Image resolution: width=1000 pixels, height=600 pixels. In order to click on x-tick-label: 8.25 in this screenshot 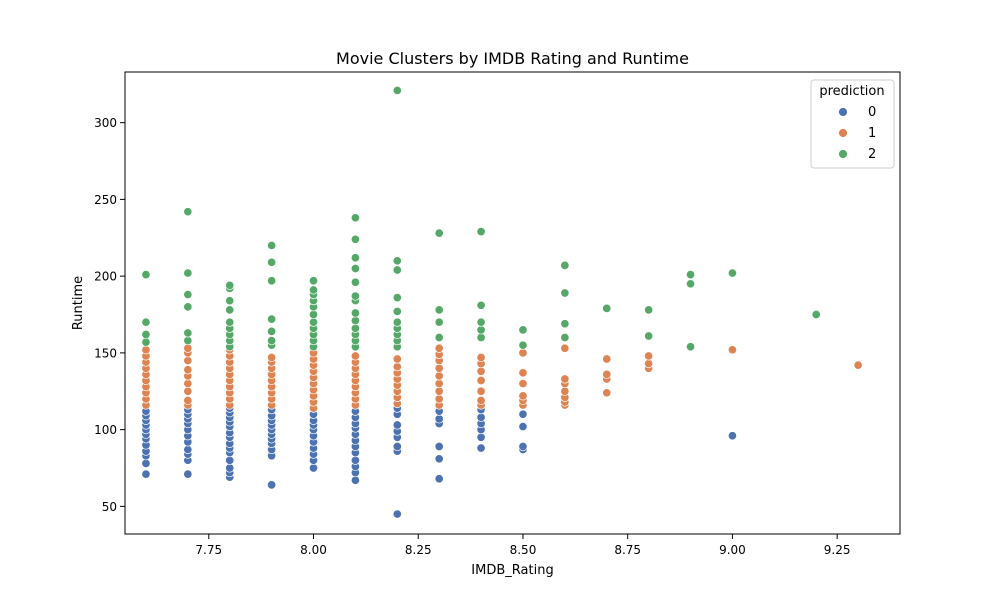, I will do `click(418, 550)`.